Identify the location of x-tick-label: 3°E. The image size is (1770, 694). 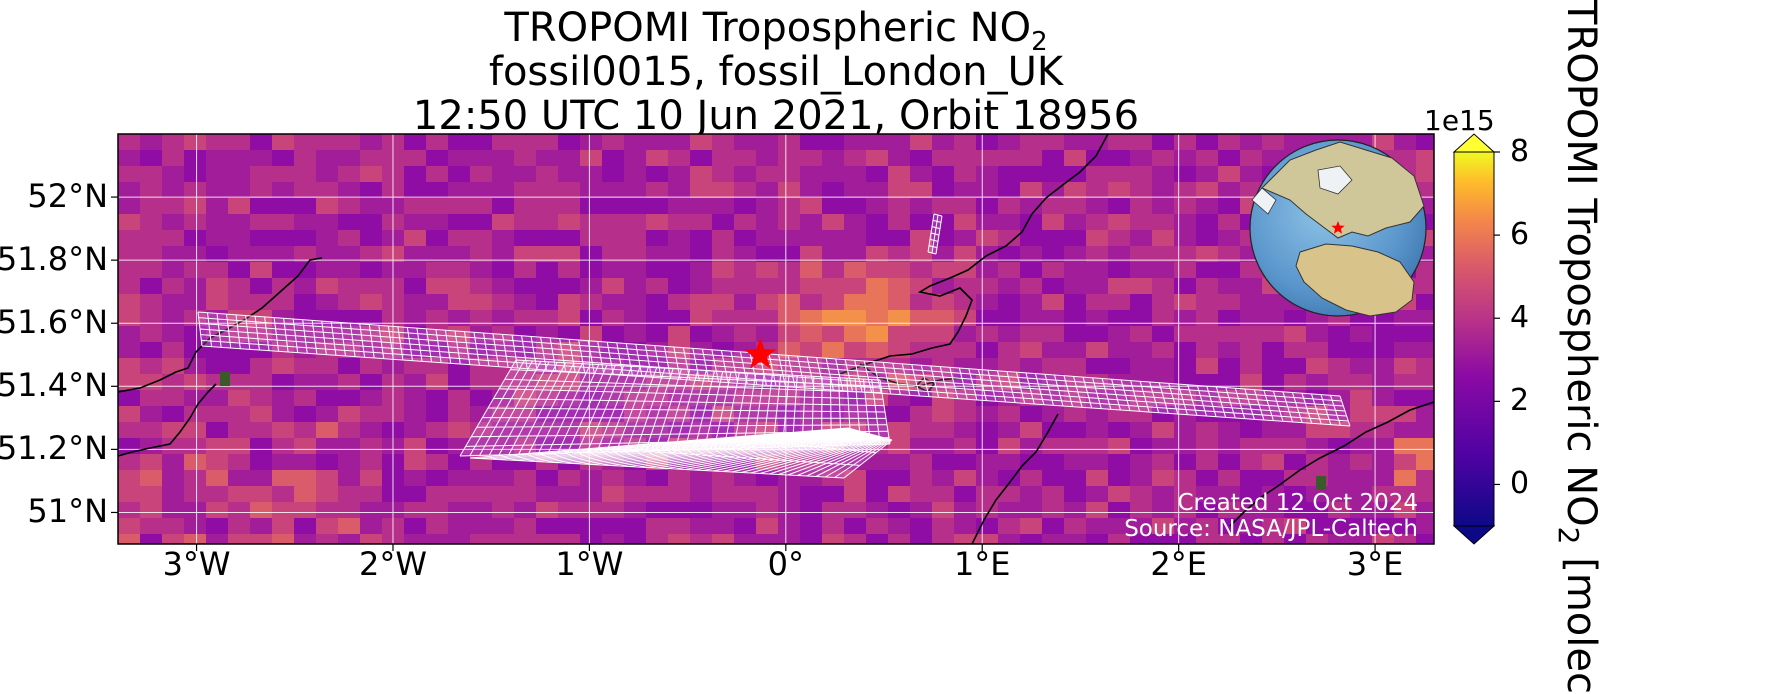
(1375, 564).